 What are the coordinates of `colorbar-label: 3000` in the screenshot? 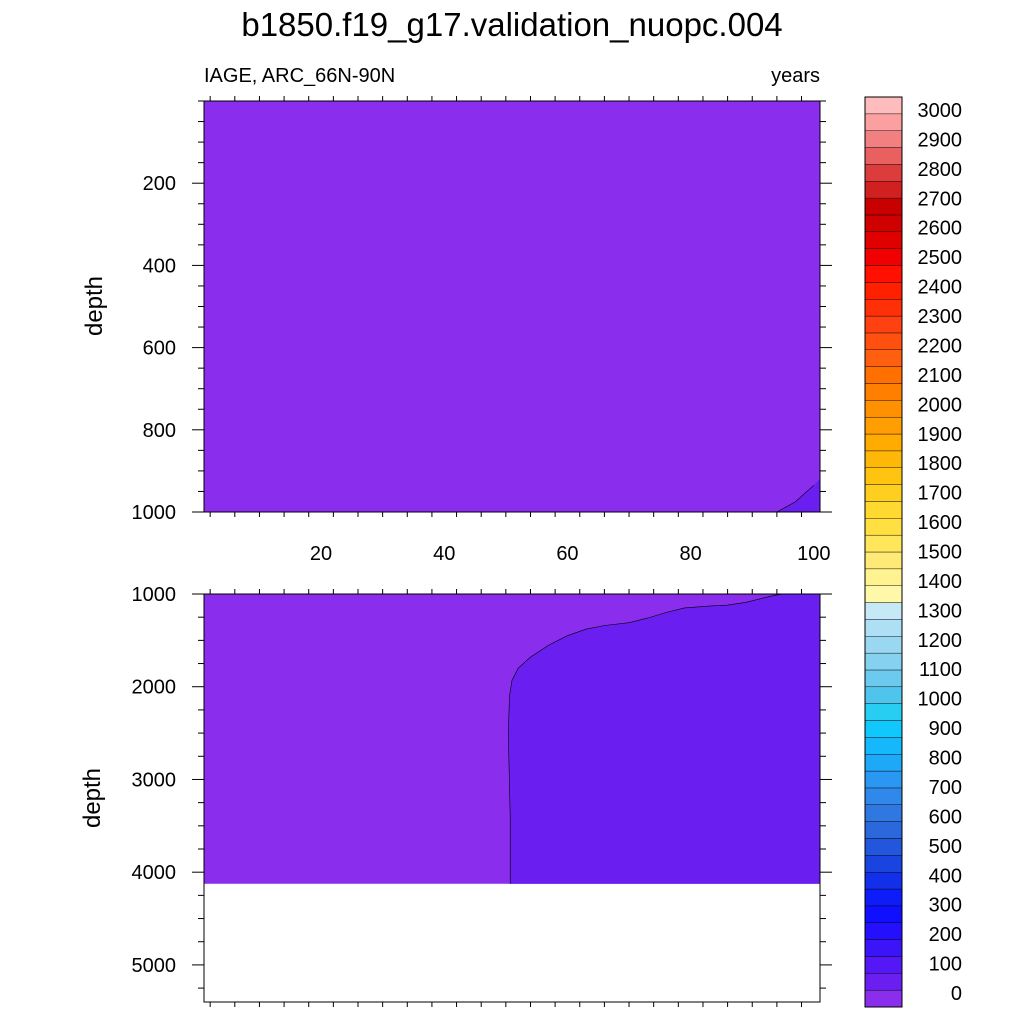 It's located at (940, 111).